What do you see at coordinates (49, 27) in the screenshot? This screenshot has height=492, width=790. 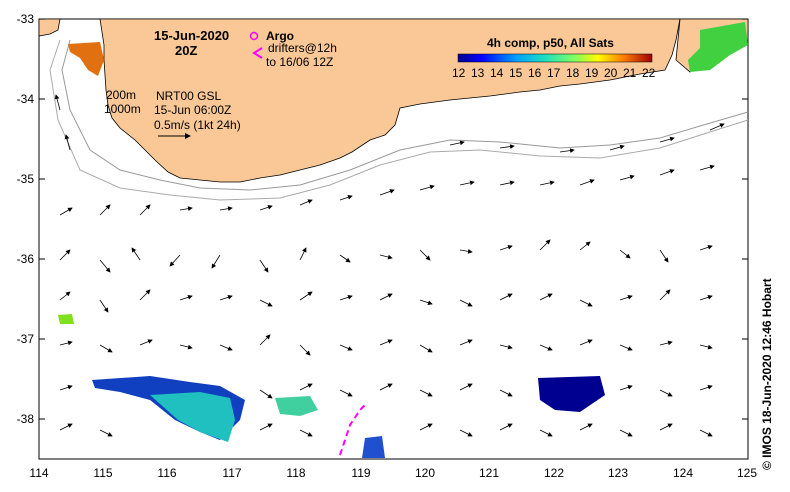 I see `land-tip` at bounding box center [49, 27].